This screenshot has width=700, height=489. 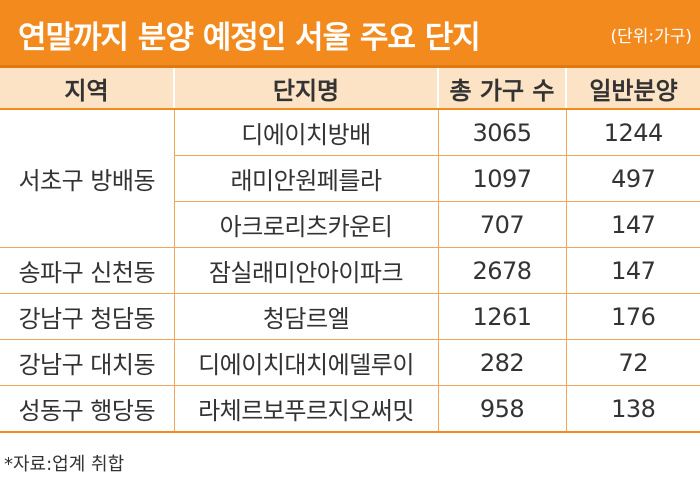 I want to click on region-cell: 송파구 신천동, so click(x=87, y=270).